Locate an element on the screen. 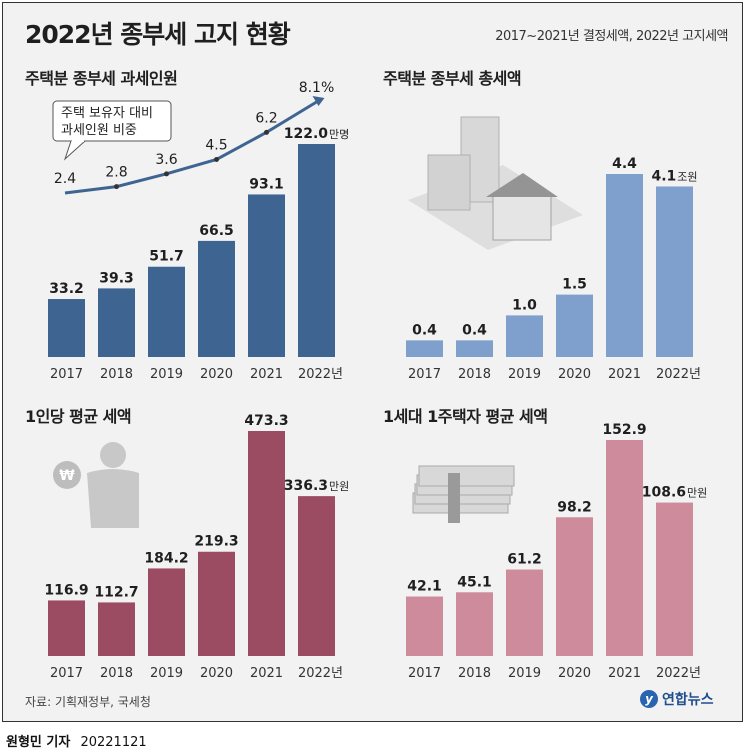 The width and height of the screenshot is (745, 753). bar-value-label: 112.7 is located at coordinates (116, 592).